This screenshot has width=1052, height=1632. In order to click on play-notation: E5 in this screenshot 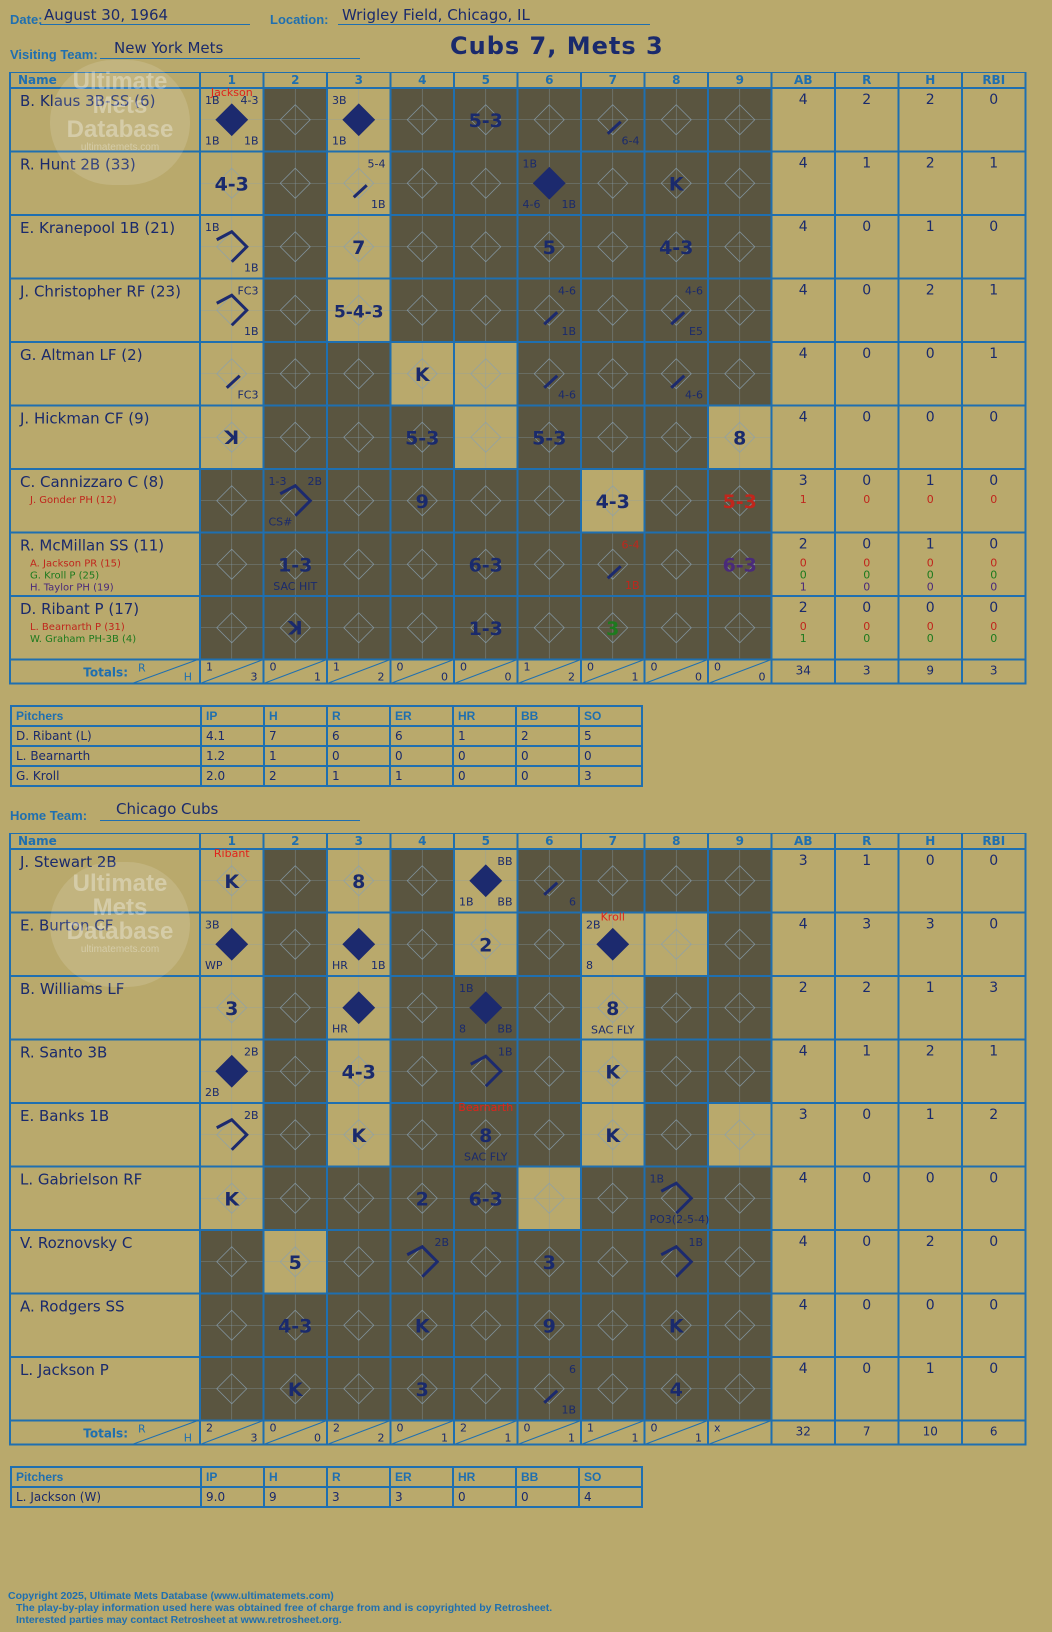, I will do `click(696, 331)`.